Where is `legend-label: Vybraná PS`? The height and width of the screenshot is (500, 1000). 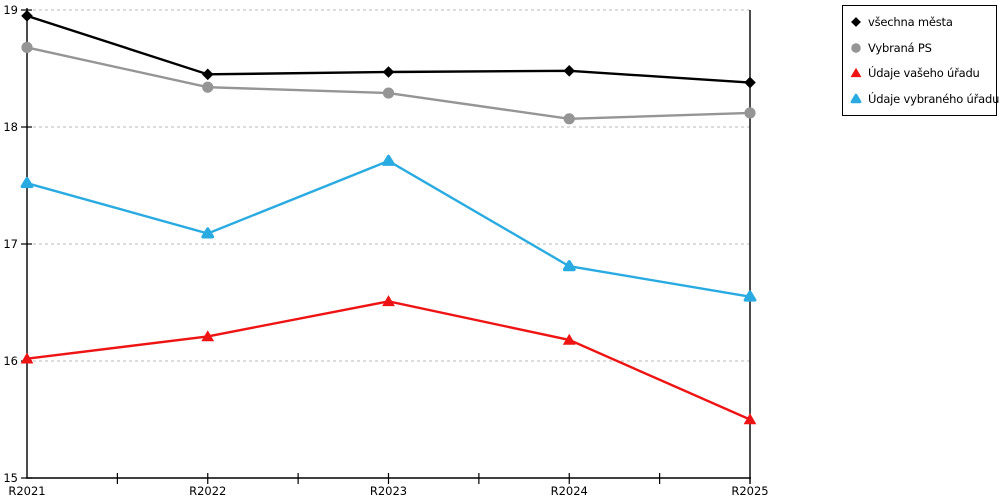
legend-label: Vybraná PS is located at coordinates (900, 47).